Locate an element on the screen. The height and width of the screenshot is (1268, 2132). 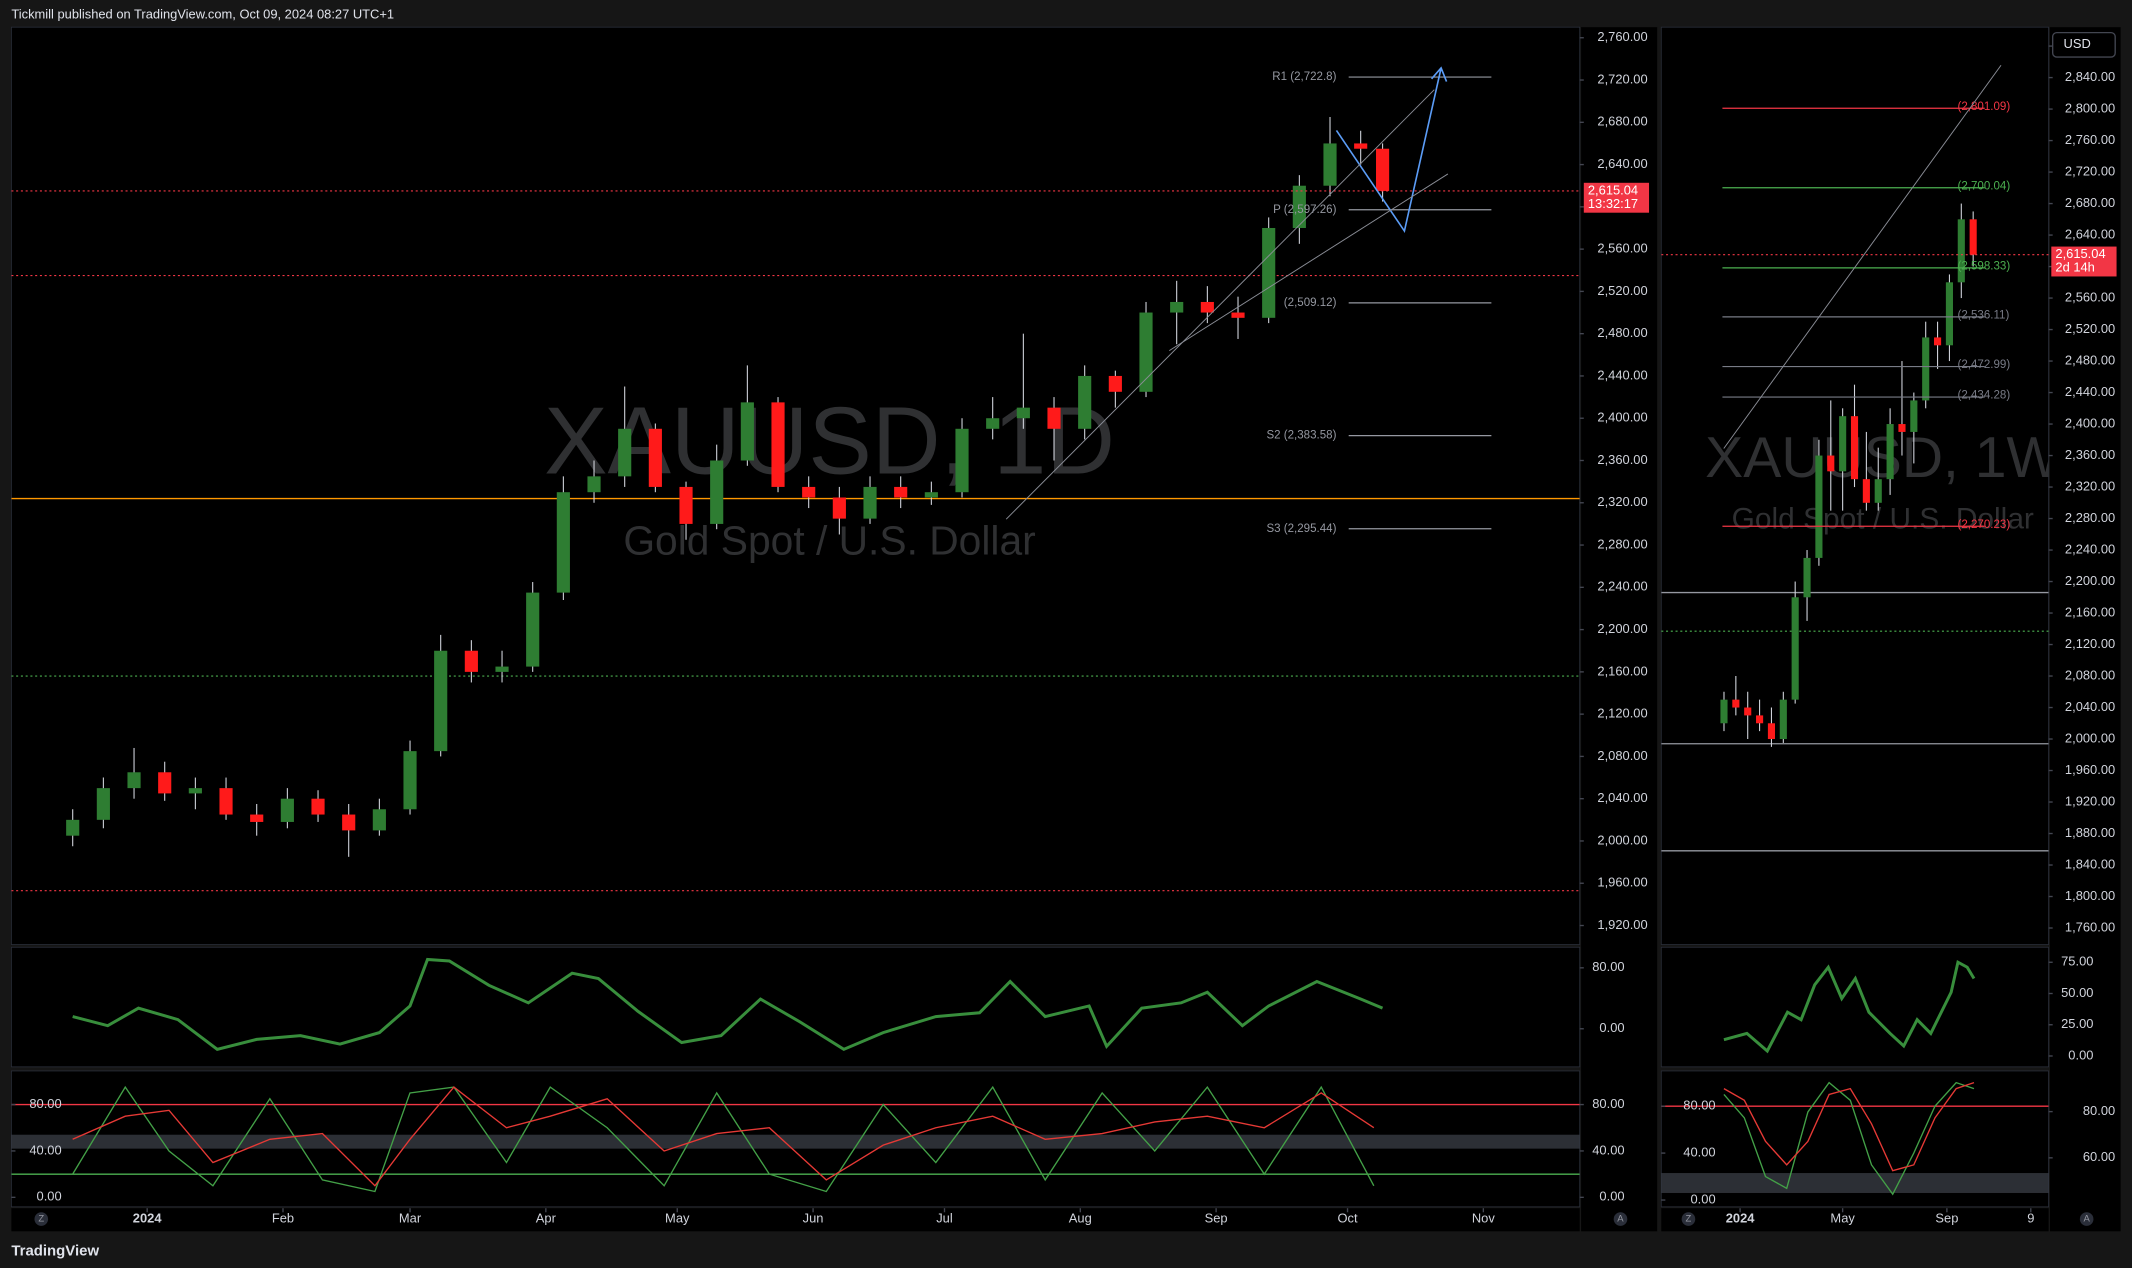
currency-button is located at coordinates (2083, 44).